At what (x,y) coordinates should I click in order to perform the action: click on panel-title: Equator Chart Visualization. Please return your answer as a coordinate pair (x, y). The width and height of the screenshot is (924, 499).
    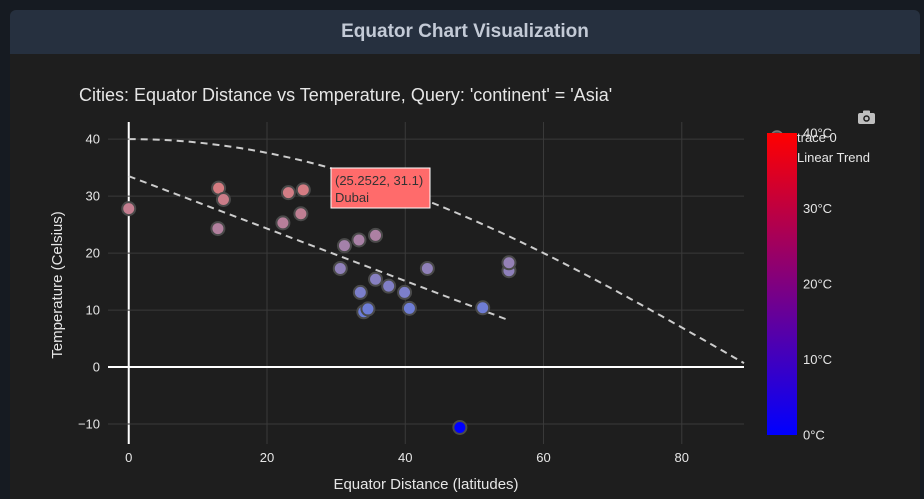
    Looking at the image, I should click on (465, 31).